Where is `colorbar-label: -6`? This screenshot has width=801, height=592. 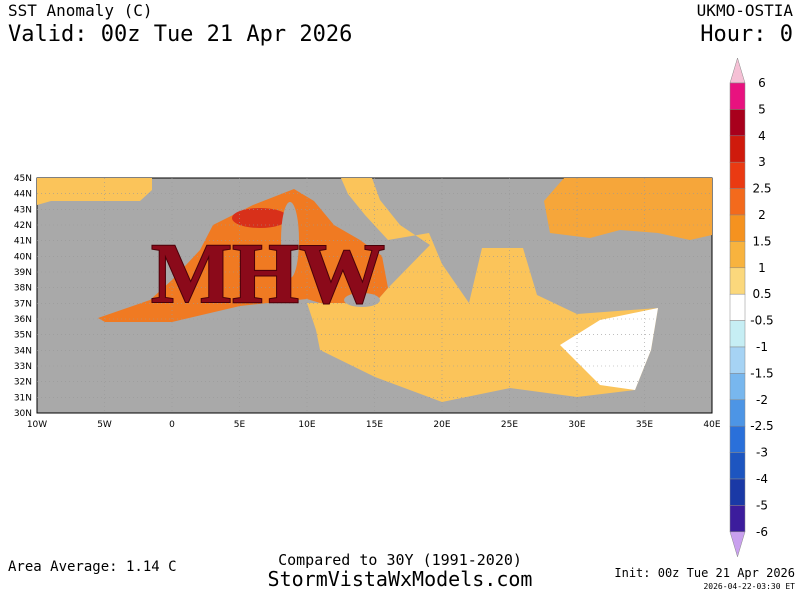 colorbar-label: -6 is located at coordinates (762, 532).